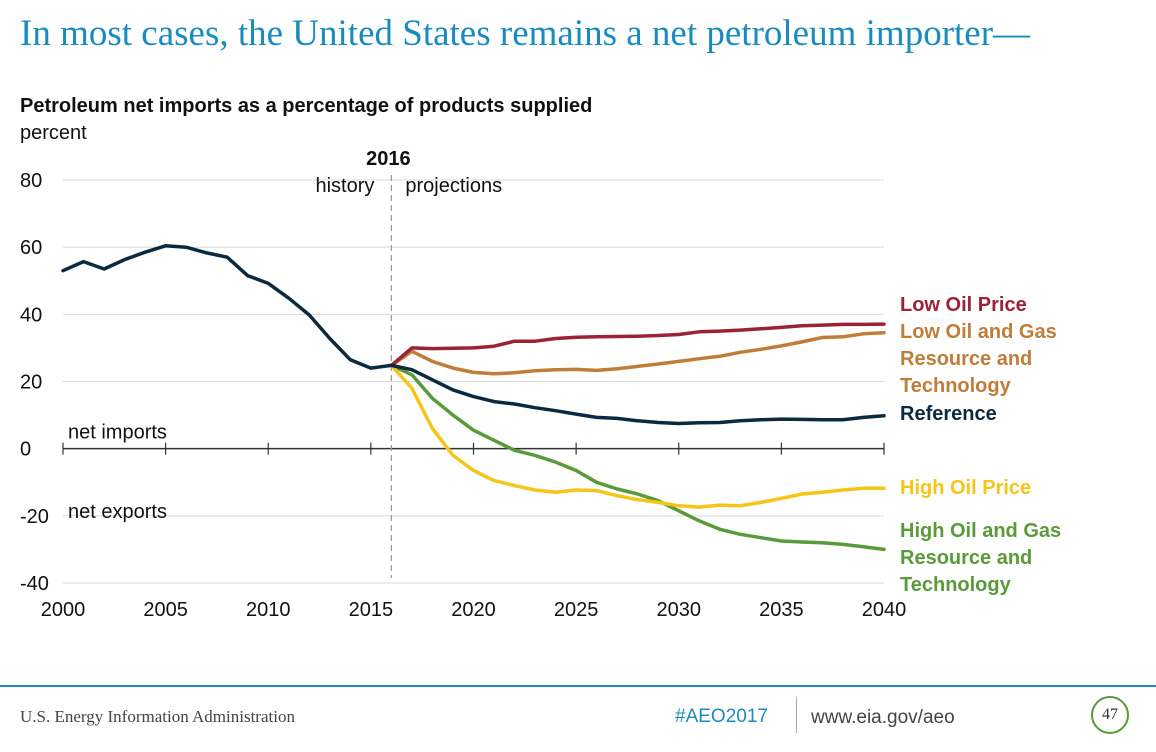 Image resolution: width=1156 pixels, height=752 pixels. I want to click on x-tick-labels: 2000 2005 2010 2015 2020 2025 2030 2035 2040, so click(474, 610).